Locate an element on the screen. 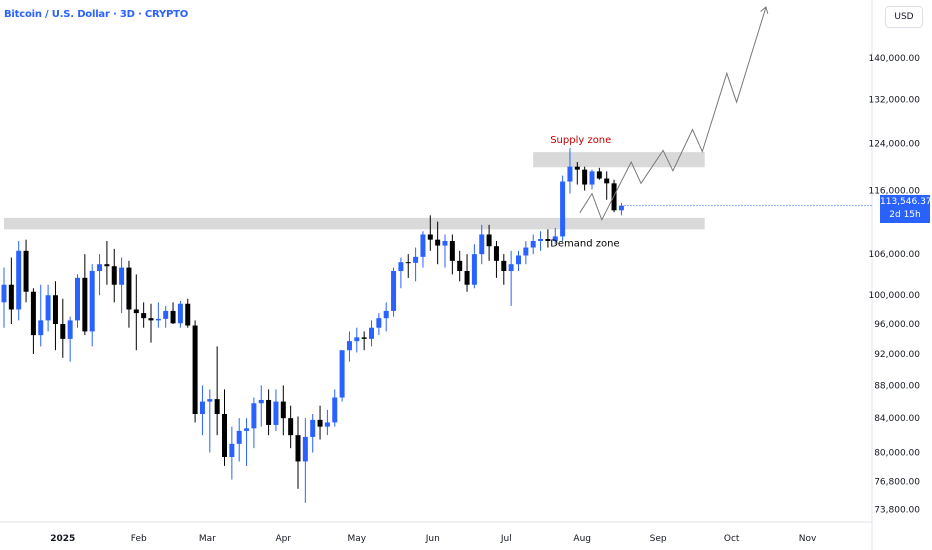 This screenshot has width=932, height=550. projection-arrowhead is located at coordinates (764, 10).